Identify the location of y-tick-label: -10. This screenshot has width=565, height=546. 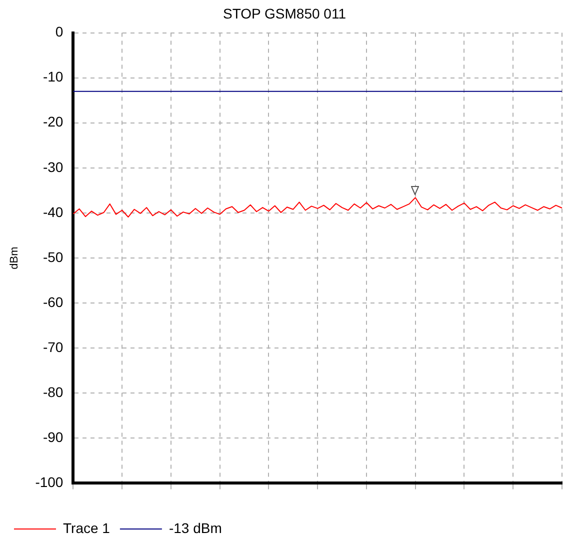
(53, 76).